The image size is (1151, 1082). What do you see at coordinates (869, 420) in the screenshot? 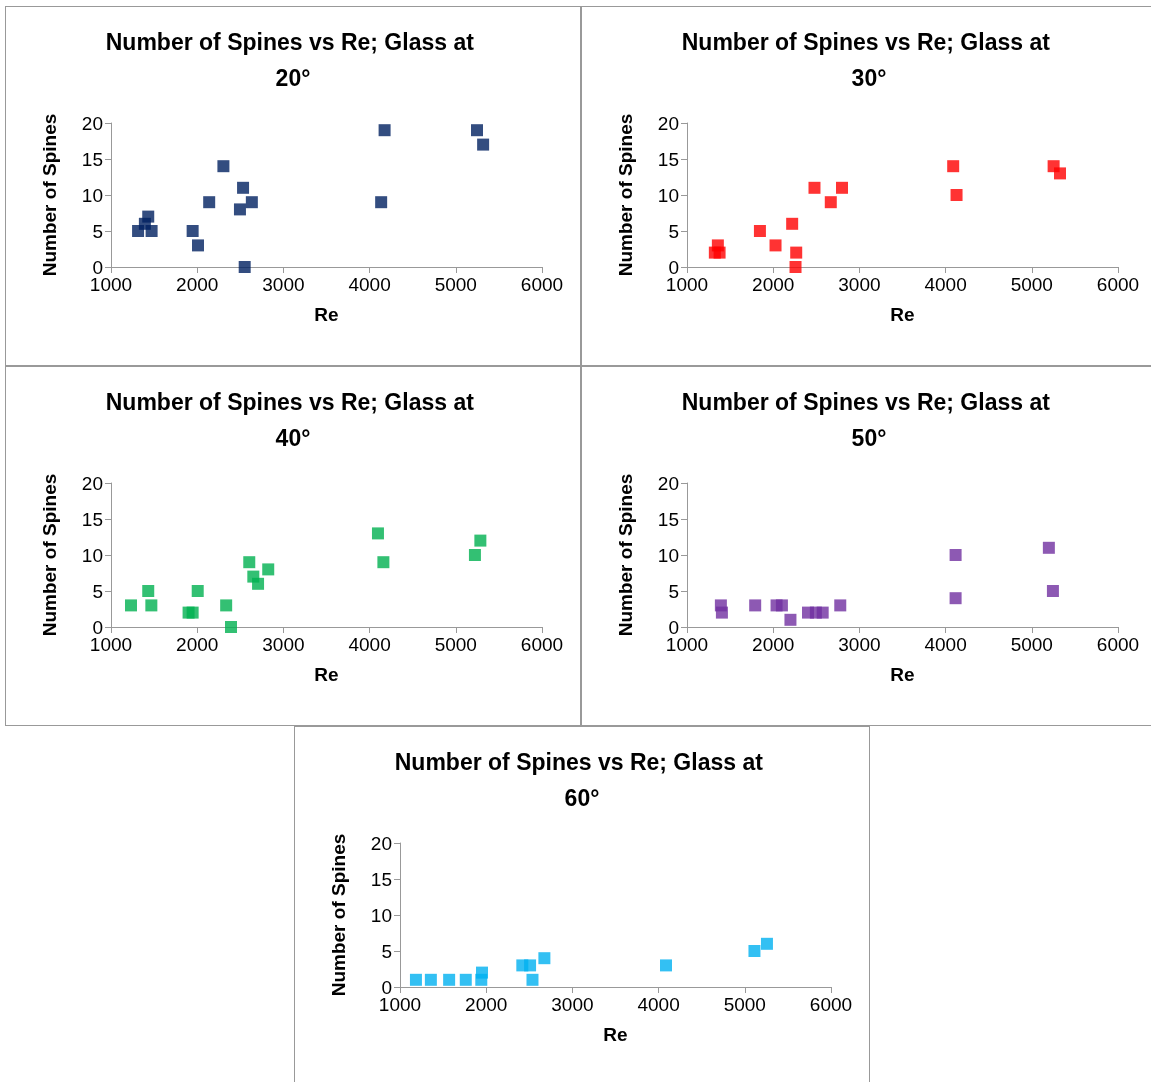
I see `chart-title: Number of Spines vs Re; Glass at 50°` at bounding box center [869, 420].